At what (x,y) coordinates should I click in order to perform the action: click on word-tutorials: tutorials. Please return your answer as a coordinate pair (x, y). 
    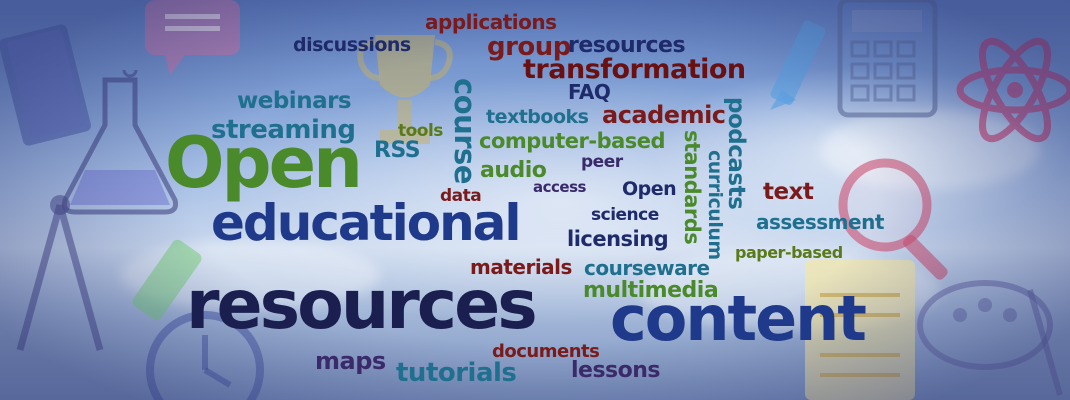
    Looking at the image, I should click on (456, 373).